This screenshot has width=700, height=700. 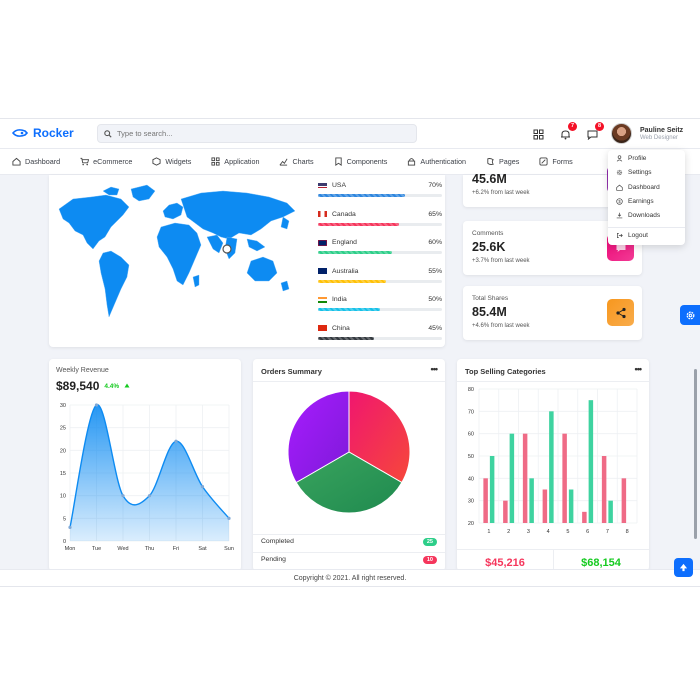 What do you see at coordinates (638, 187) in the screenshot?
I see `dropdown-item-dashboard: Dashboard` at bounding box center [638, 187].